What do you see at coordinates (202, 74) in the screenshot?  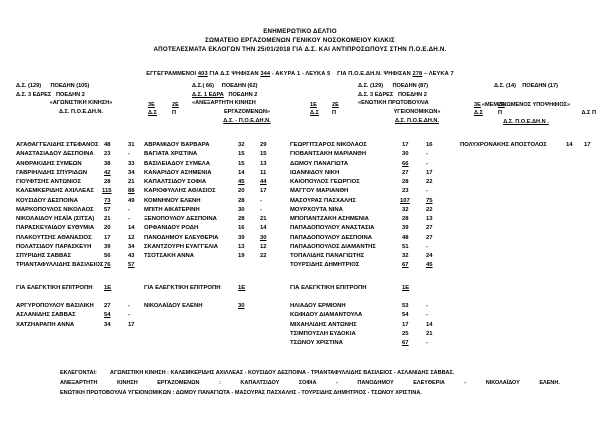 I see `registered-value: 403` at bounding box center [202, 74].